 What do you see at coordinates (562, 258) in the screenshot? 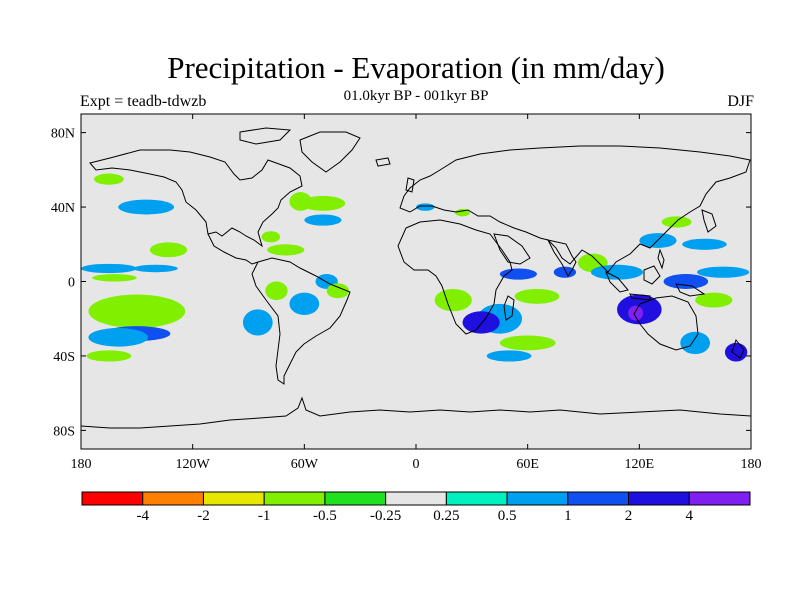
I see `coastline-india` at bounding box center [562, 258].